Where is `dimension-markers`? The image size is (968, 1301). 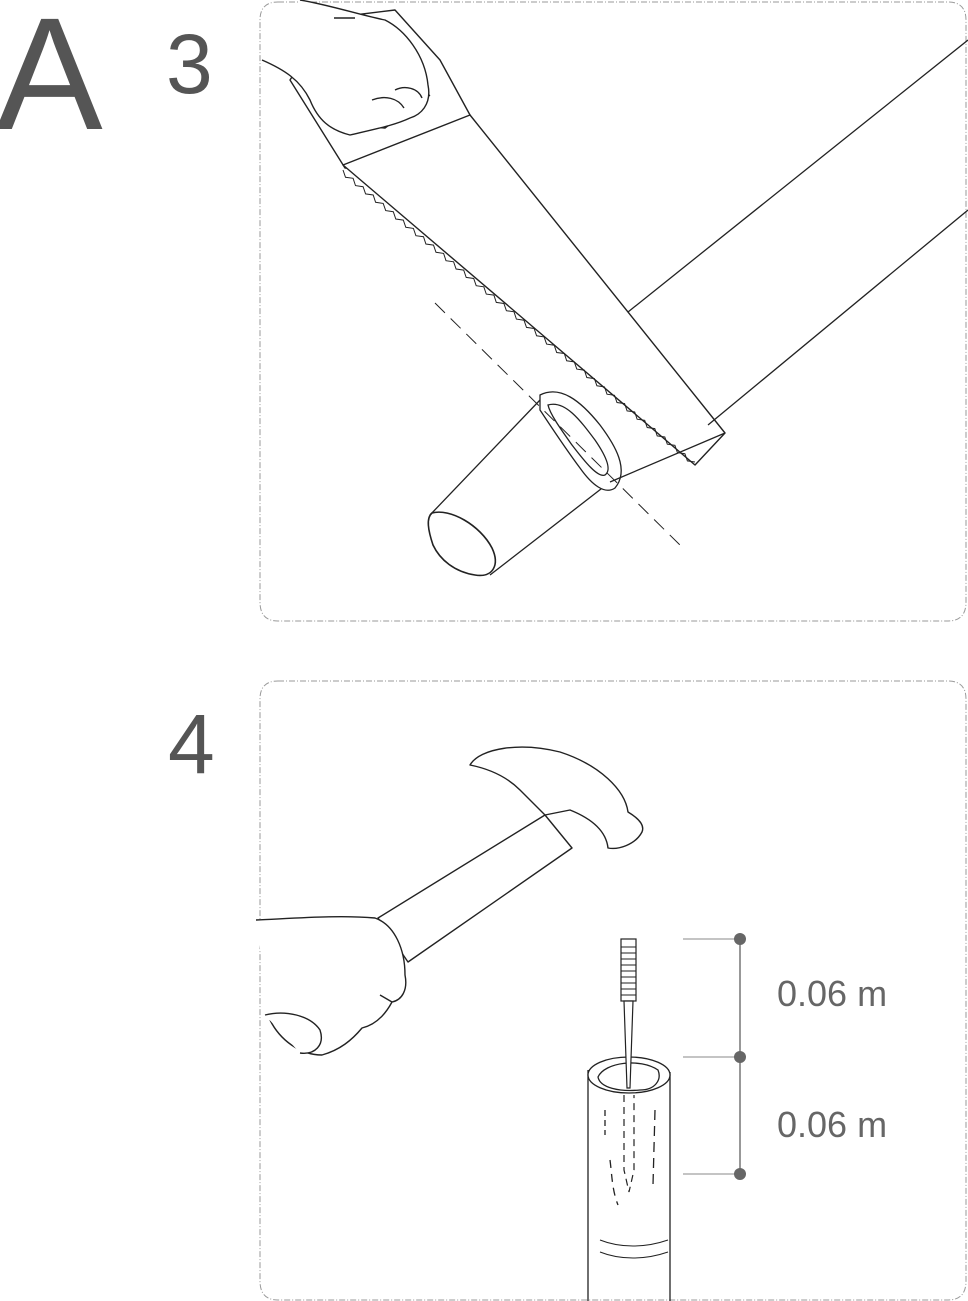
dimension-markers is located at coordinates (714, 1056).